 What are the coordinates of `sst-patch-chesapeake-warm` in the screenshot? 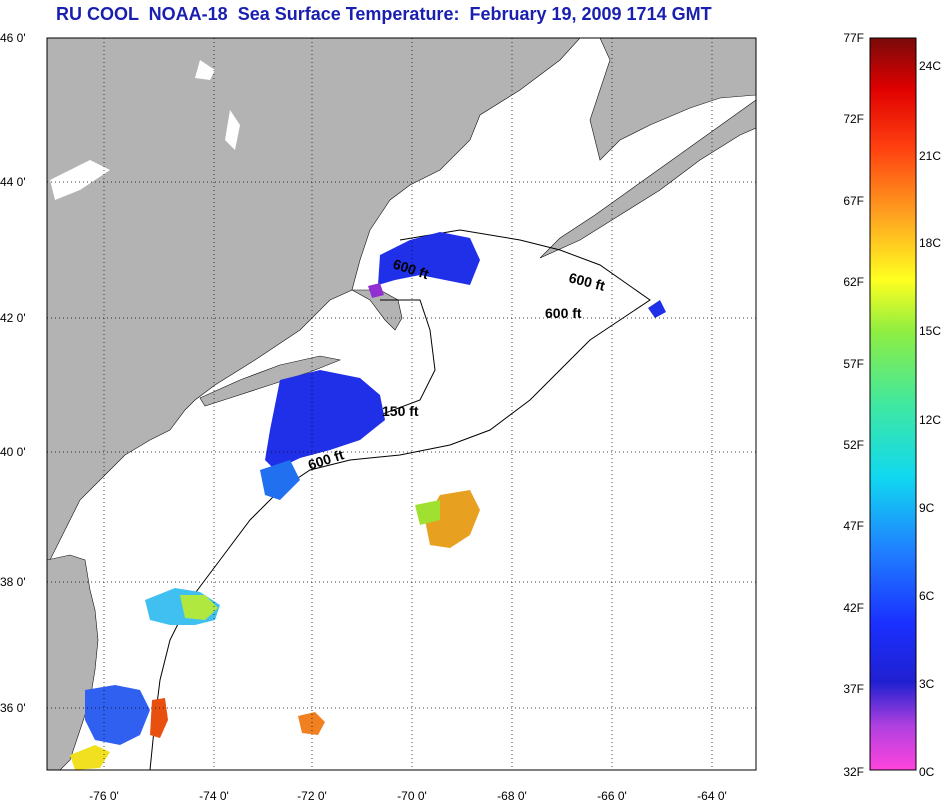 It's located at (199, 607).